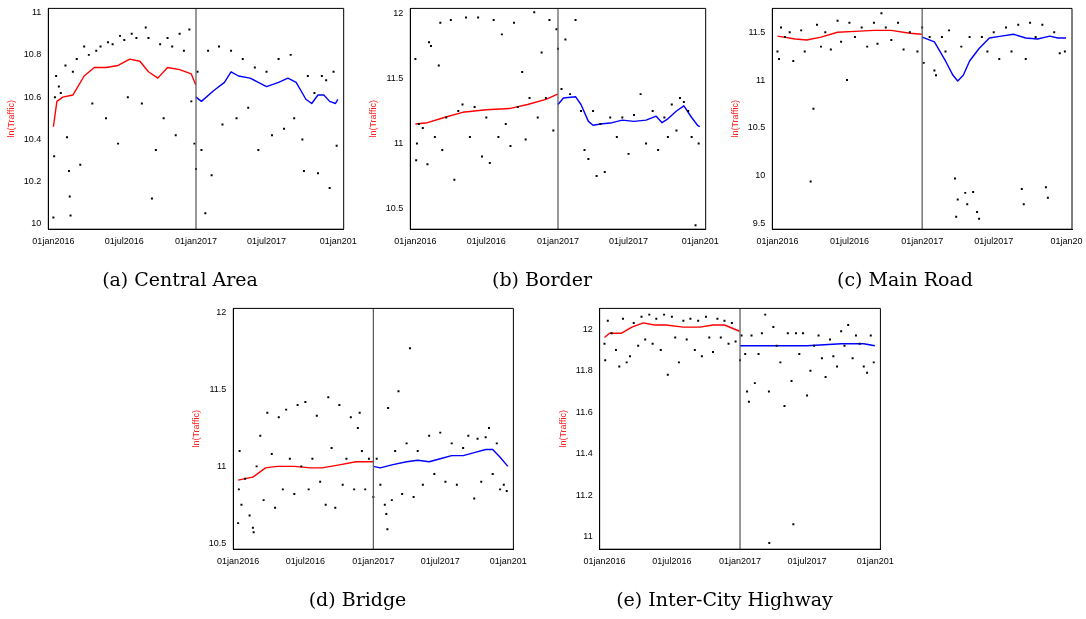 The width and height of the screenshot is (1086, 619). What do you see at coordinates (32, 181) in the screenshot?
I see `y-tick-label: 10.2` at bounding box center [32, 181].